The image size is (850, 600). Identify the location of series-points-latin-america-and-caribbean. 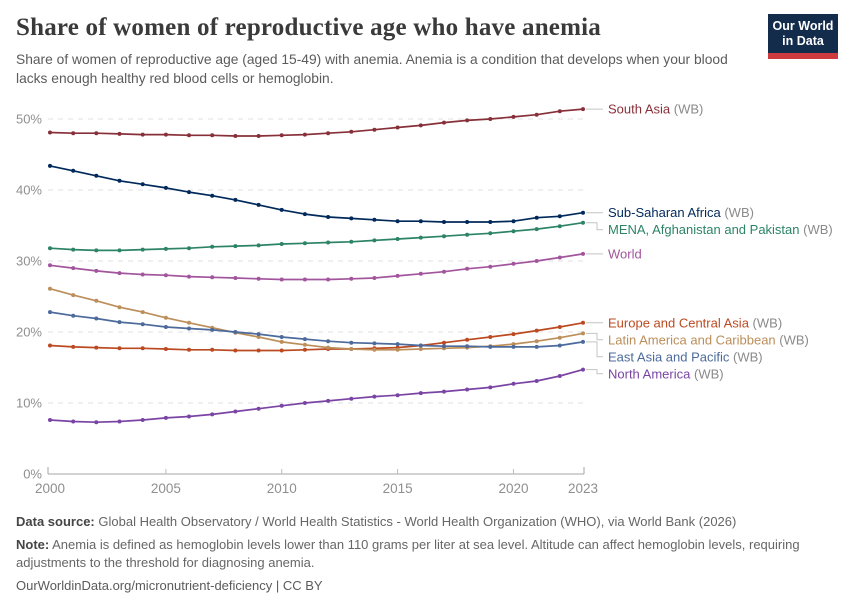
(316, 319).